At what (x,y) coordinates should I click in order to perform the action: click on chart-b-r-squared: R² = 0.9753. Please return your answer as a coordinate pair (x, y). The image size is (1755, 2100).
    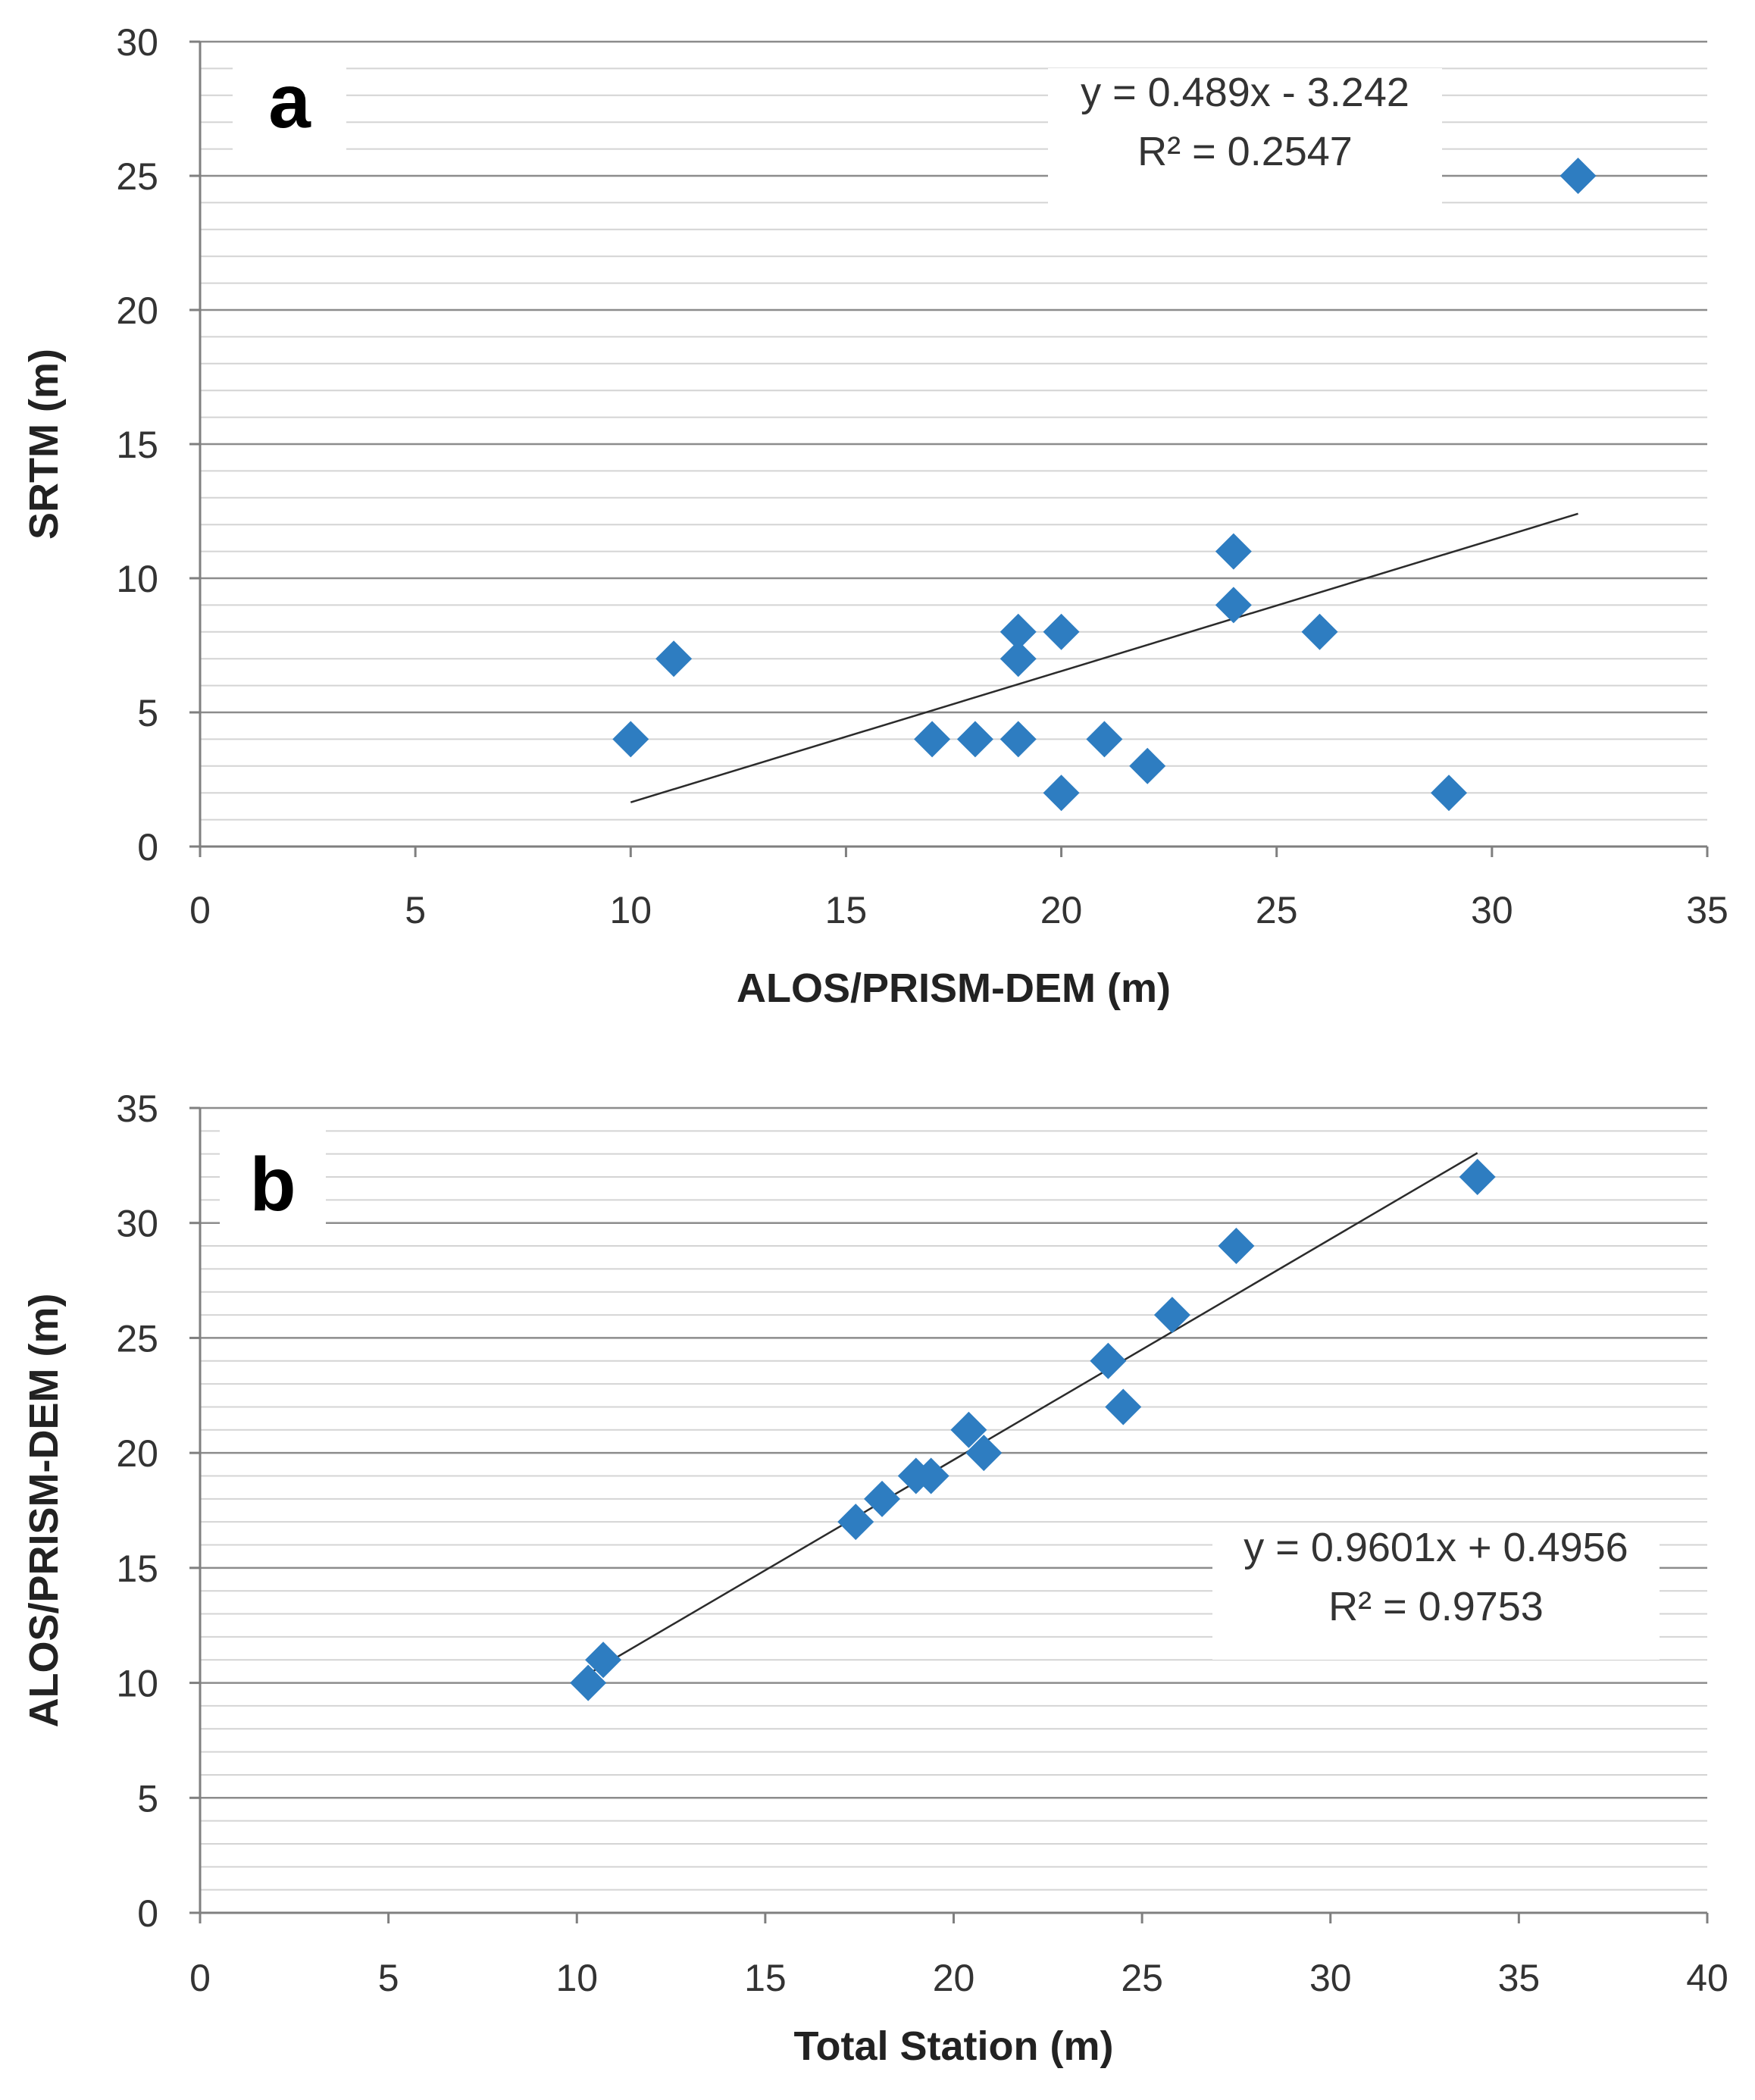
    Looking at the image, I should click on (1436, 1606).